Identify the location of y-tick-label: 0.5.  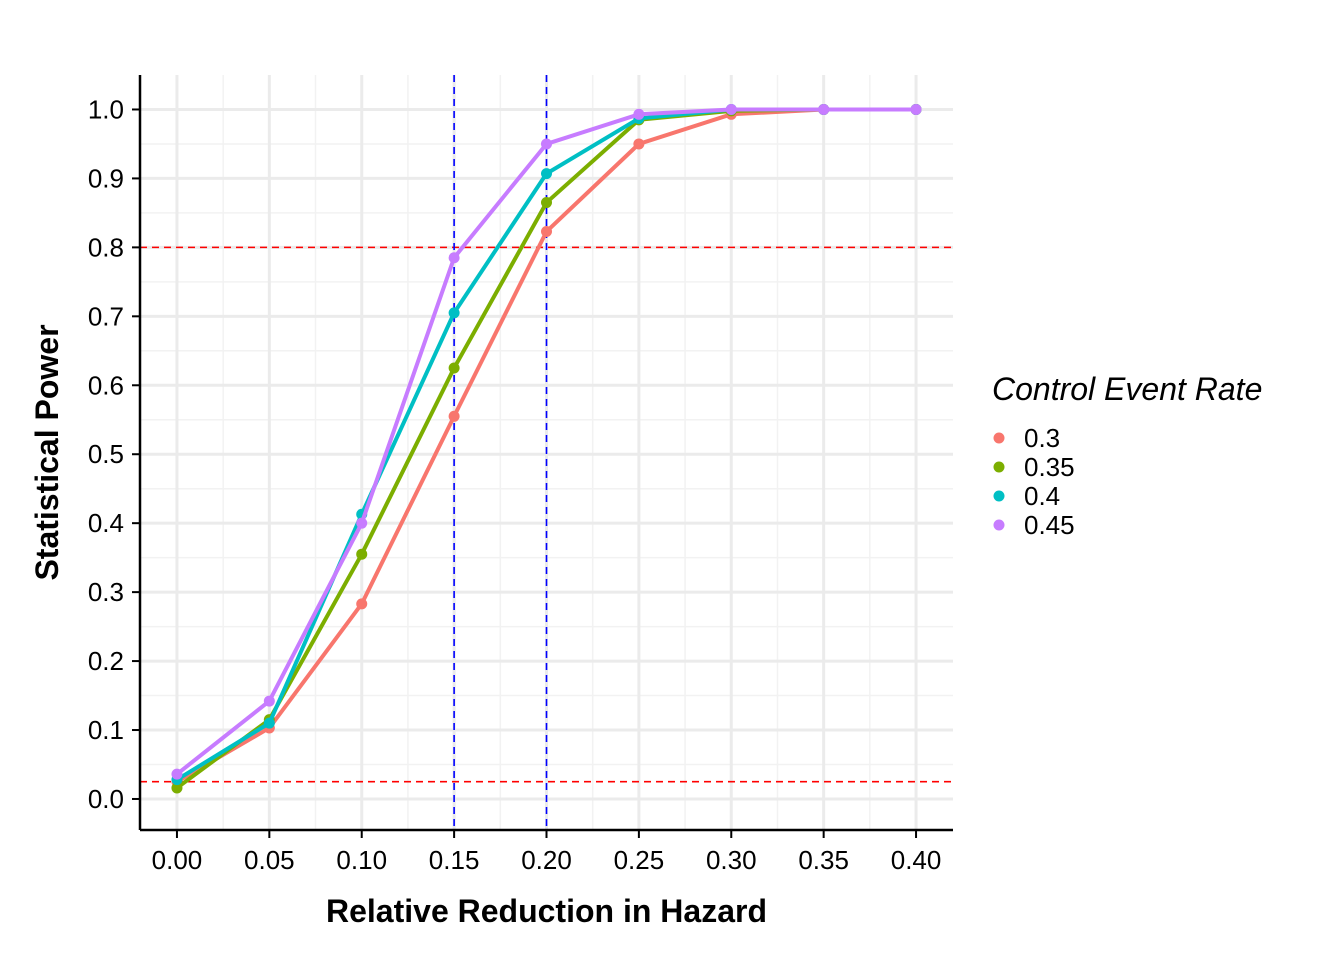
(106, 454).